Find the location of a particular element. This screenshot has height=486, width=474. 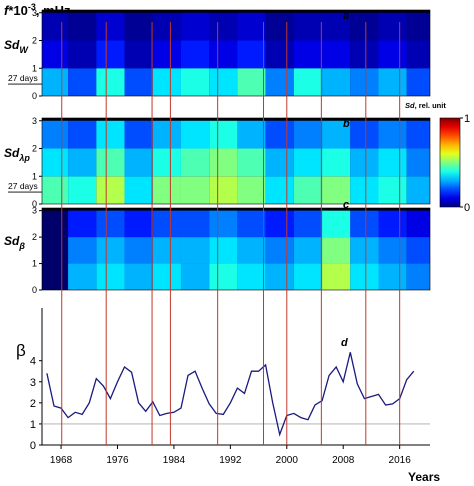

heatmap is located at coordinates (236, 250).